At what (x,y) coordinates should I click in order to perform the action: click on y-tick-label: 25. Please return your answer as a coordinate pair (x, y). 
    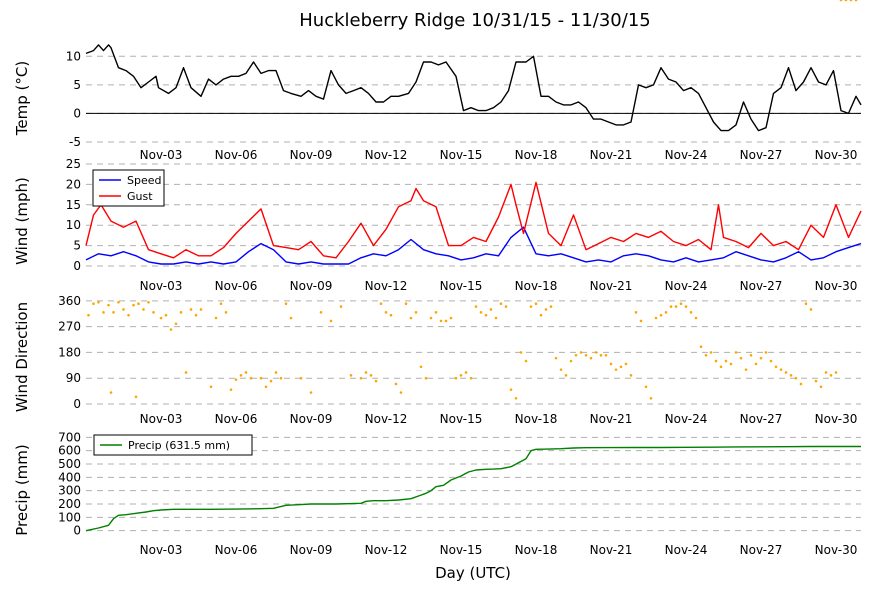
    Looking at the image, I should click on (73, 164).